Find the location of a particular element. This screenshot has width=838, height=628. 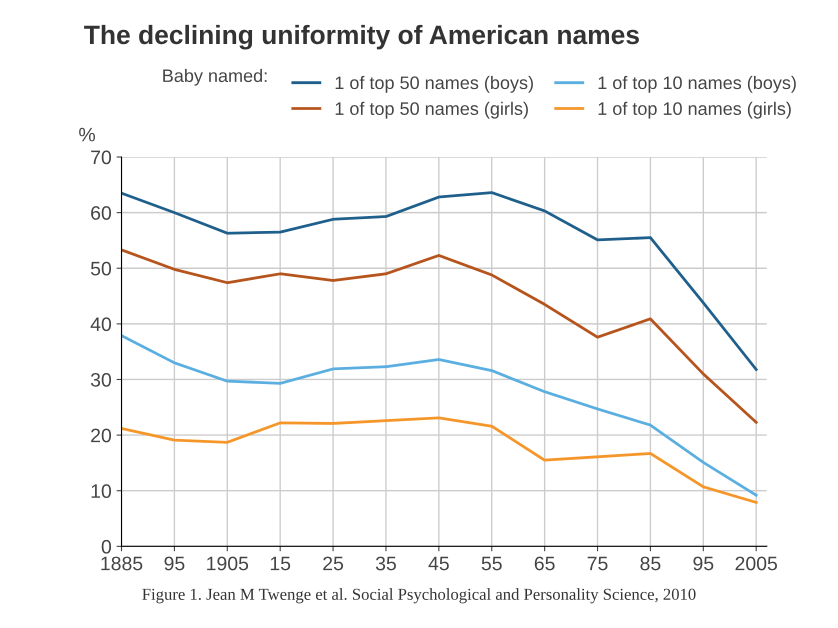

line-series is located at coordinates (440, 460).